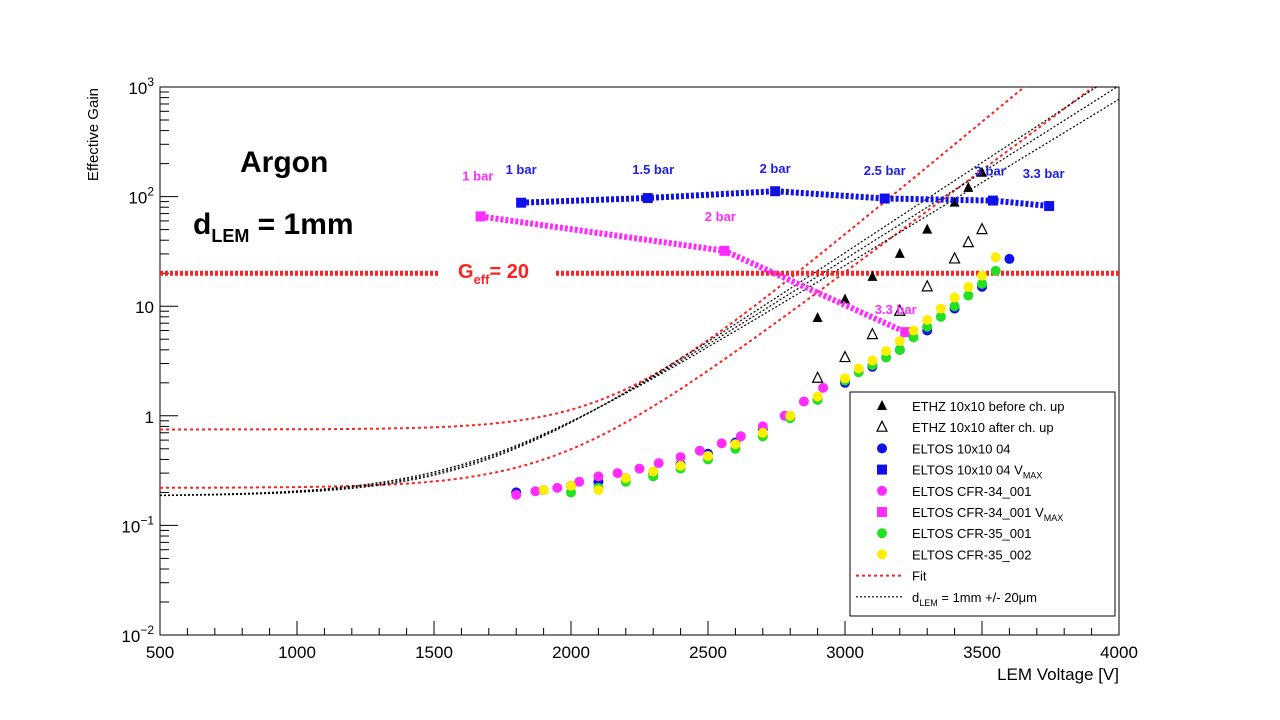 Image resolution: width=1280 pixels, height=720 pixels. Describe the element at coordinates (571, 652) in the screenshot. I see `x-tick-label: 2000` at that location.